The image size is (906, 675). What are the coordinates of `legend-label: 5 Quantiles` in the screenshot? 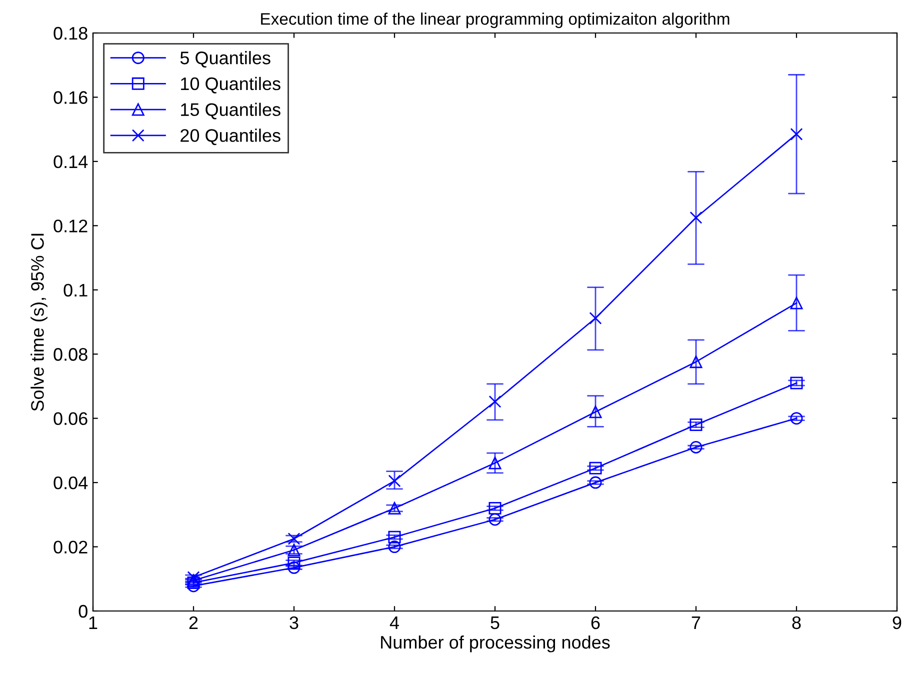 It's located at (225, 59).